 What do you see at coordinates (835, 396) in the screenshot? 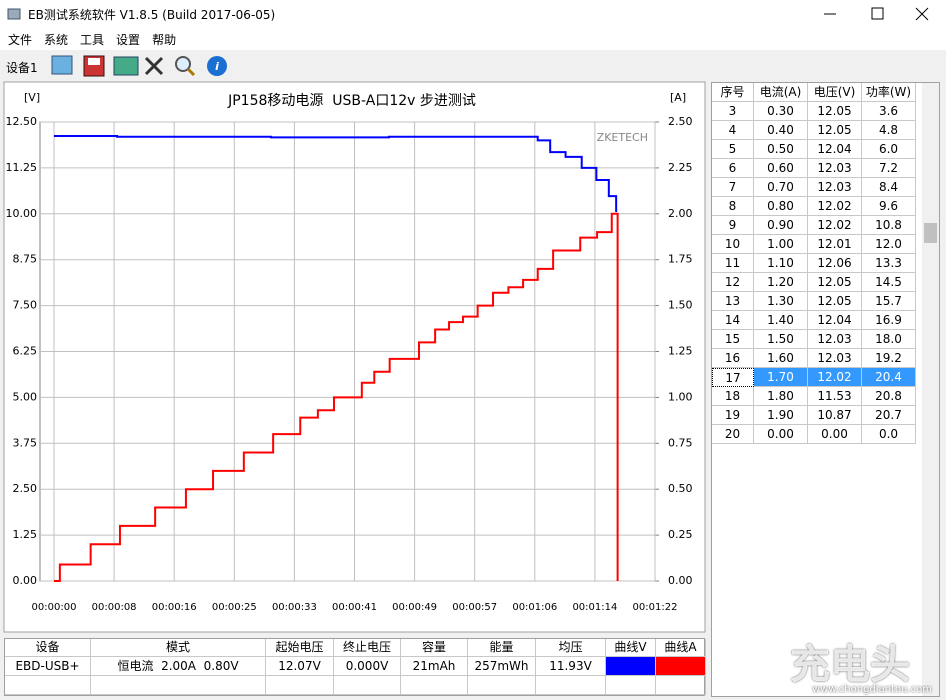
I see `table-cell: 11.53` at bounding box center [835, 396].